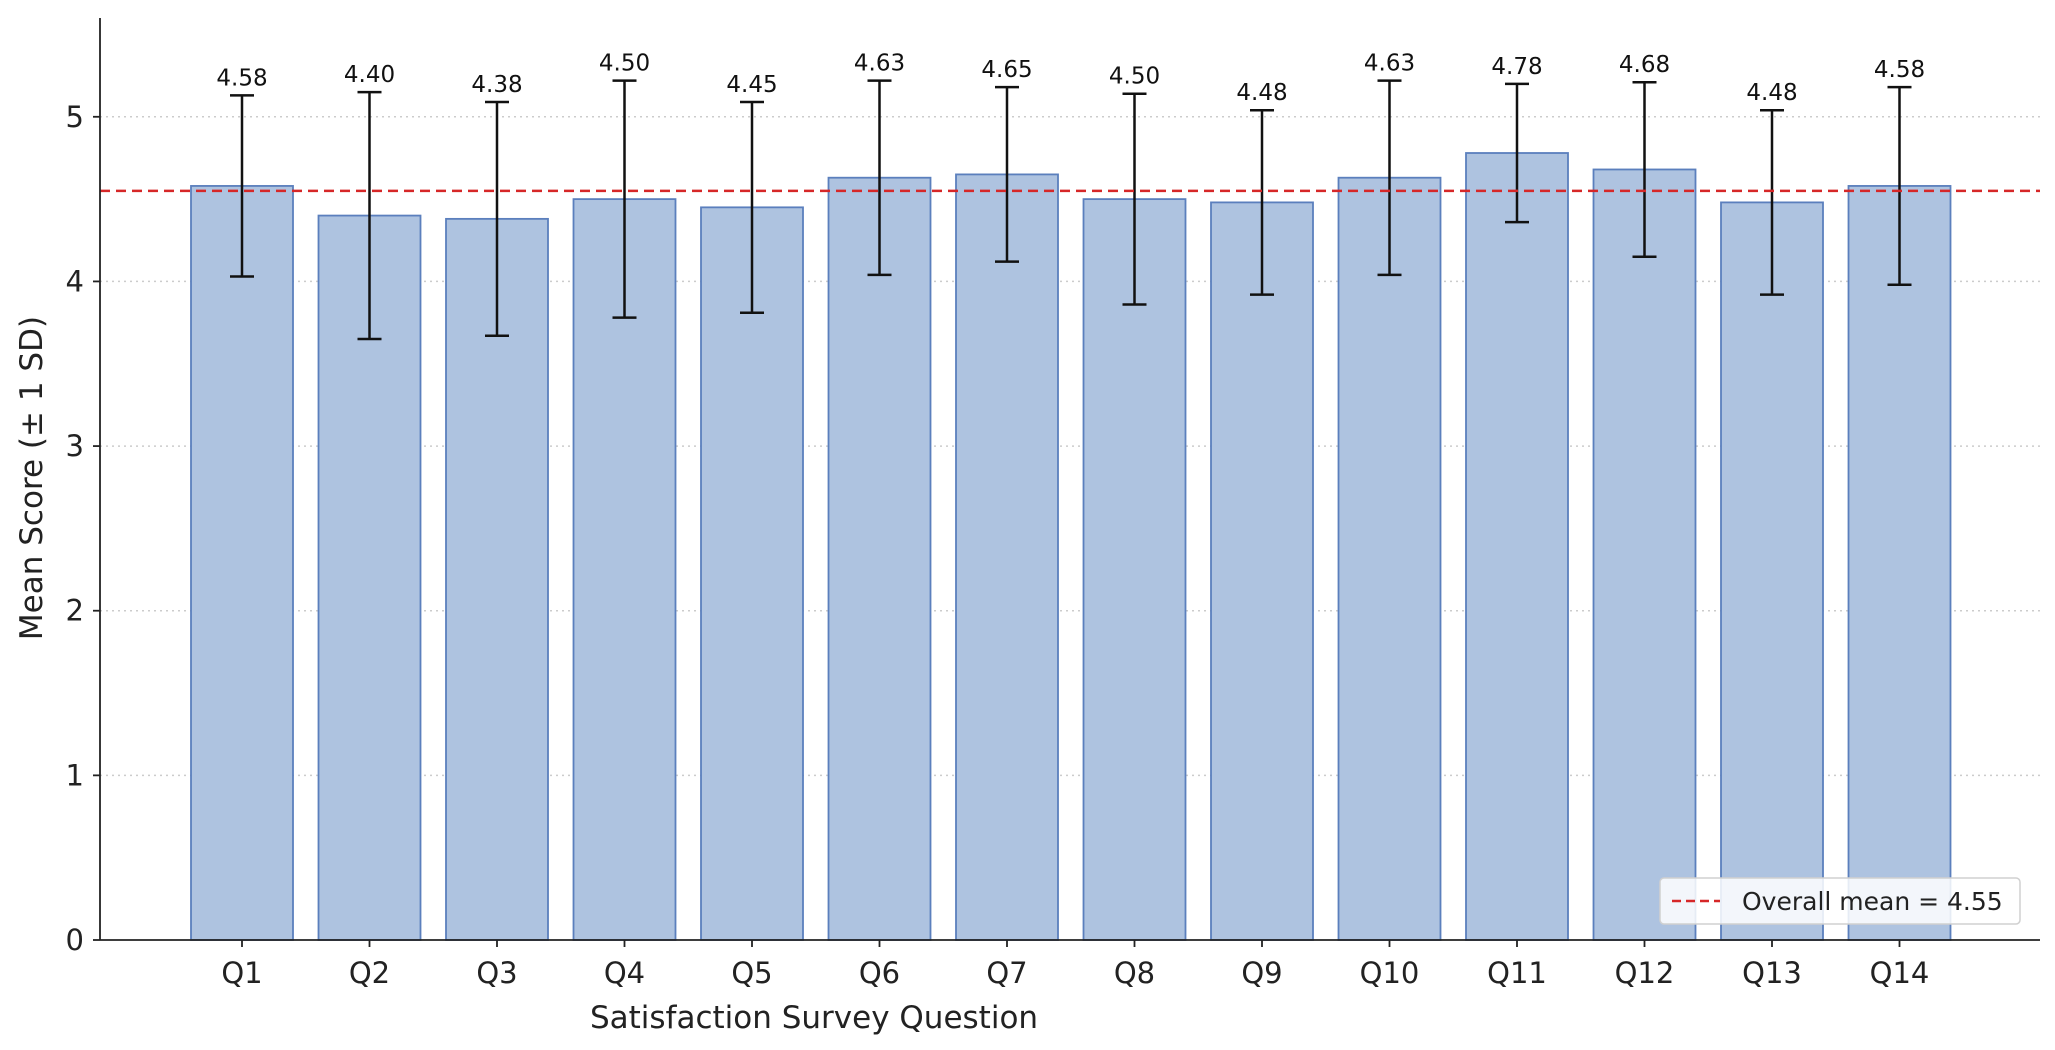 This screenshot has height=1050, width=2055. Describe the element at coordinates (1517, 973) in the screenshot. I see `x-tick-label-q11: Q11` at that location.